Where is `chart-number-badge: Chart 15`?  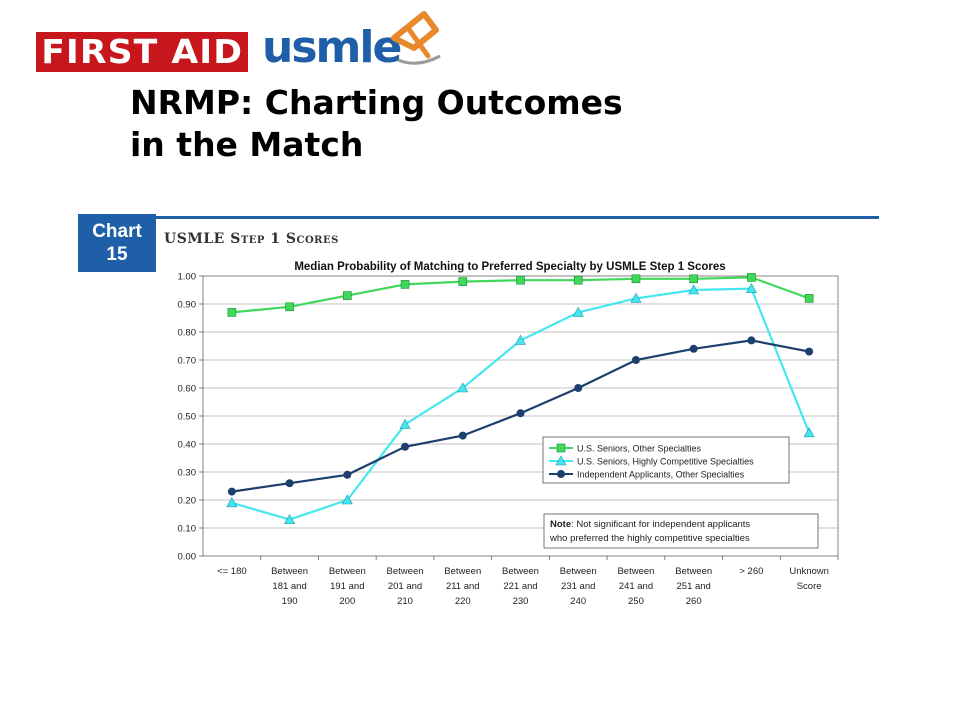
chart-number-badge: Chart 15 is located at coordinates (117, 243).